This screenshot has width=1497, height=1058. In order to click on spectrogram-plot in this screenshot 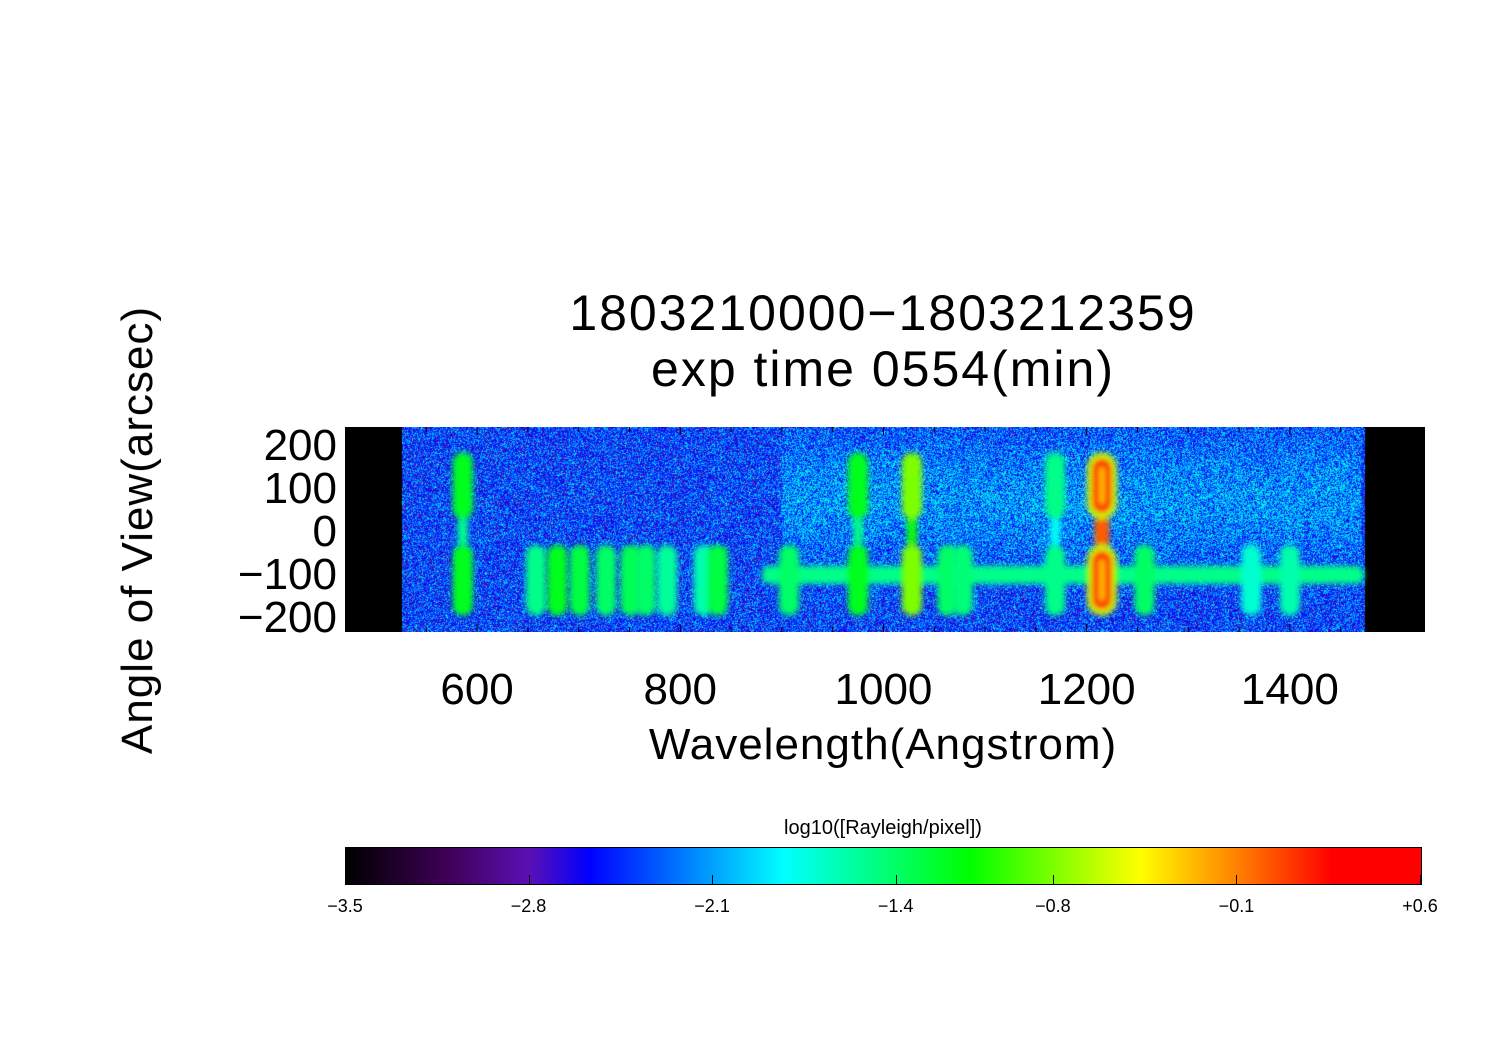, I will do `click(885, 529)`.